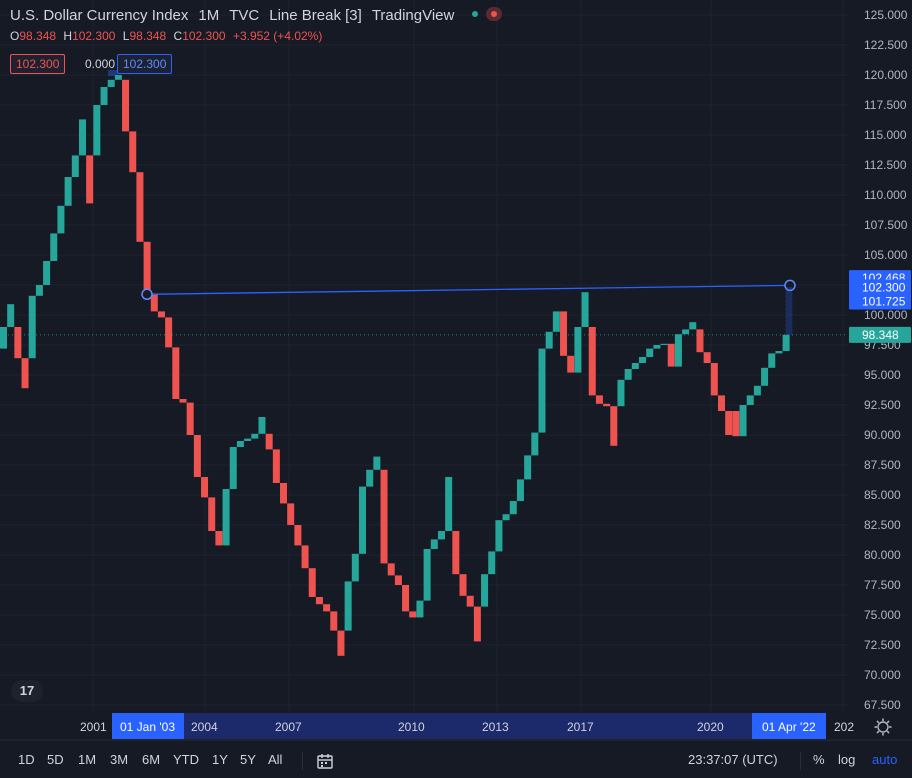 The width and height of the screenshot is (912, 778). What do you see at coordinates (733, 759) in the screenshot?
I see `utc-clock: 23:37:07 (UTC)` at bounding box center [733, 759].